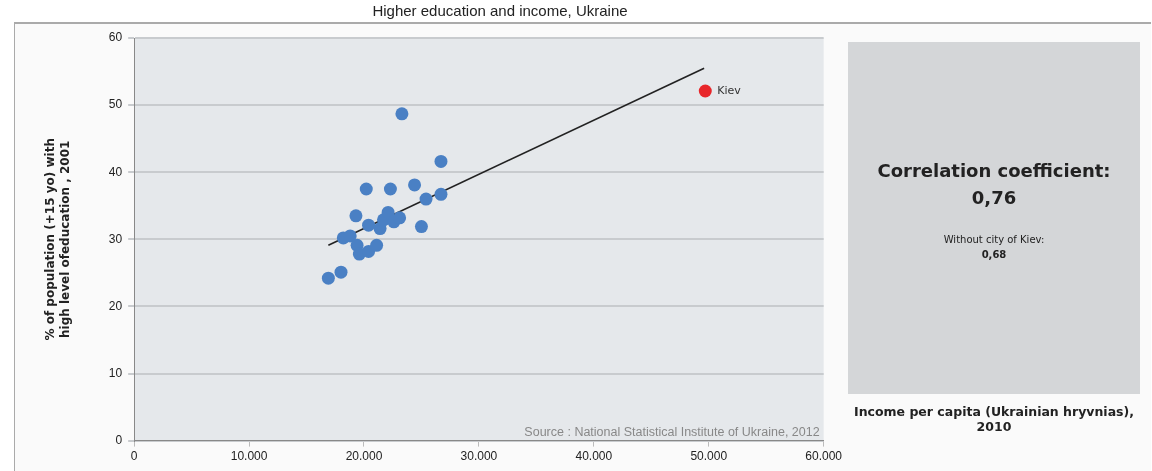  What do you see at coordinates (115, 305) in the screenshot?
I see `y-tick-label: 20` at bounding box center [115, 305].